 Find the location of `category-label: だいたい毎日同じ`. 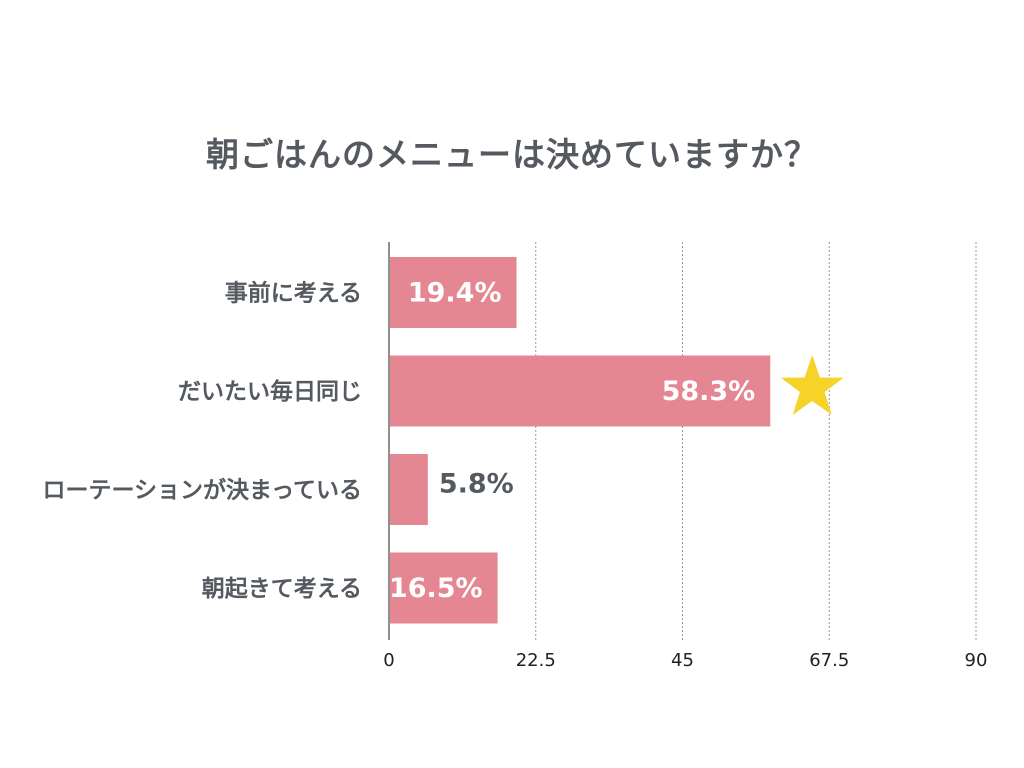

category-label: だいたい毎日同じ is located at coordinates (270, 392).